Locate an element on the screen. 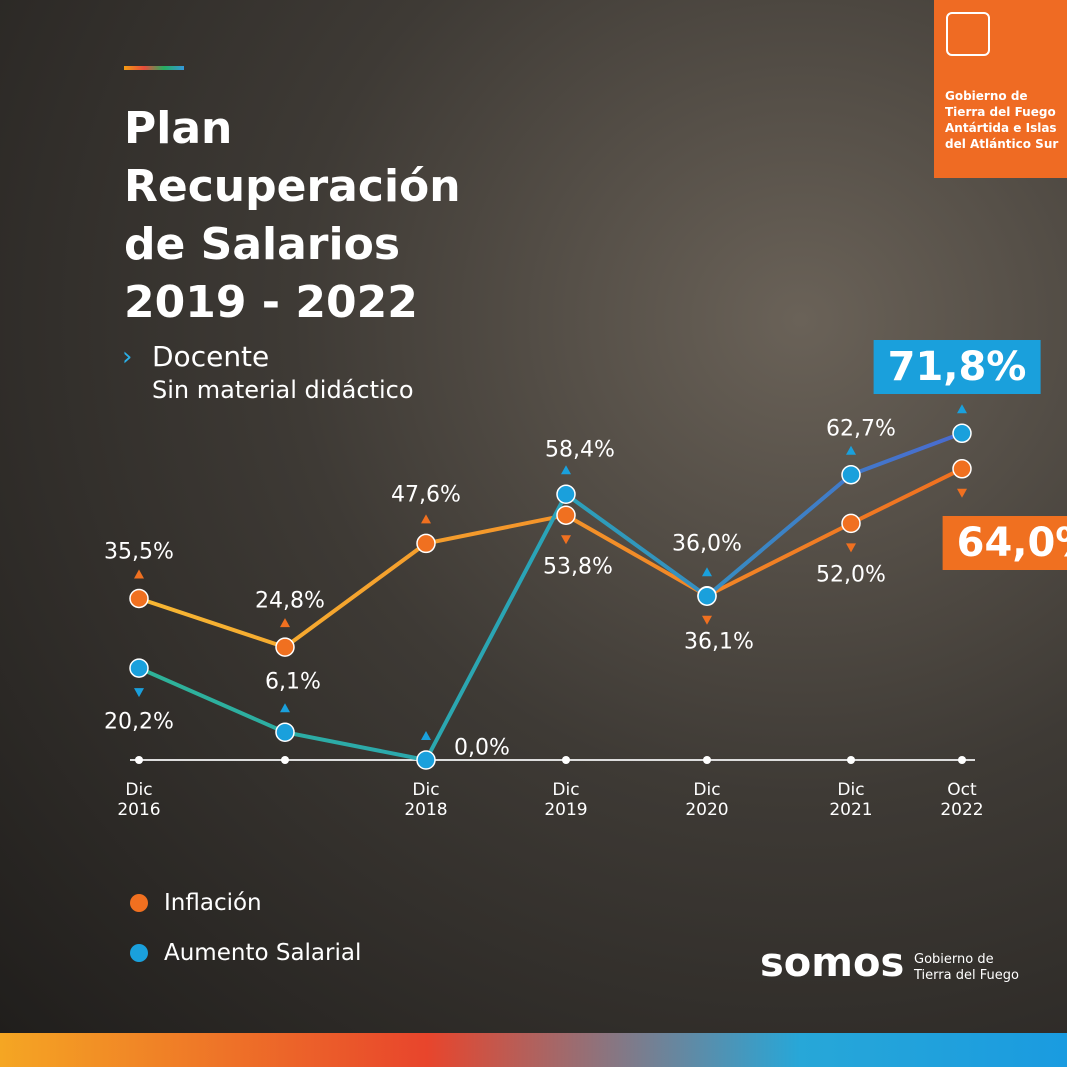 The image size is (1067, 1067). value-label: 0,0% is located at coordinates (482, 748).